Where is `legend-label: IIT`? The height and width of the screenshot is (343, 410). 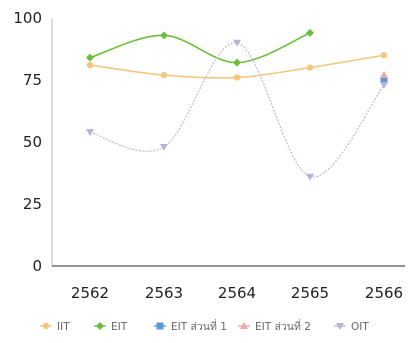
legend-label: IIT is located at coordinates (63, 327).